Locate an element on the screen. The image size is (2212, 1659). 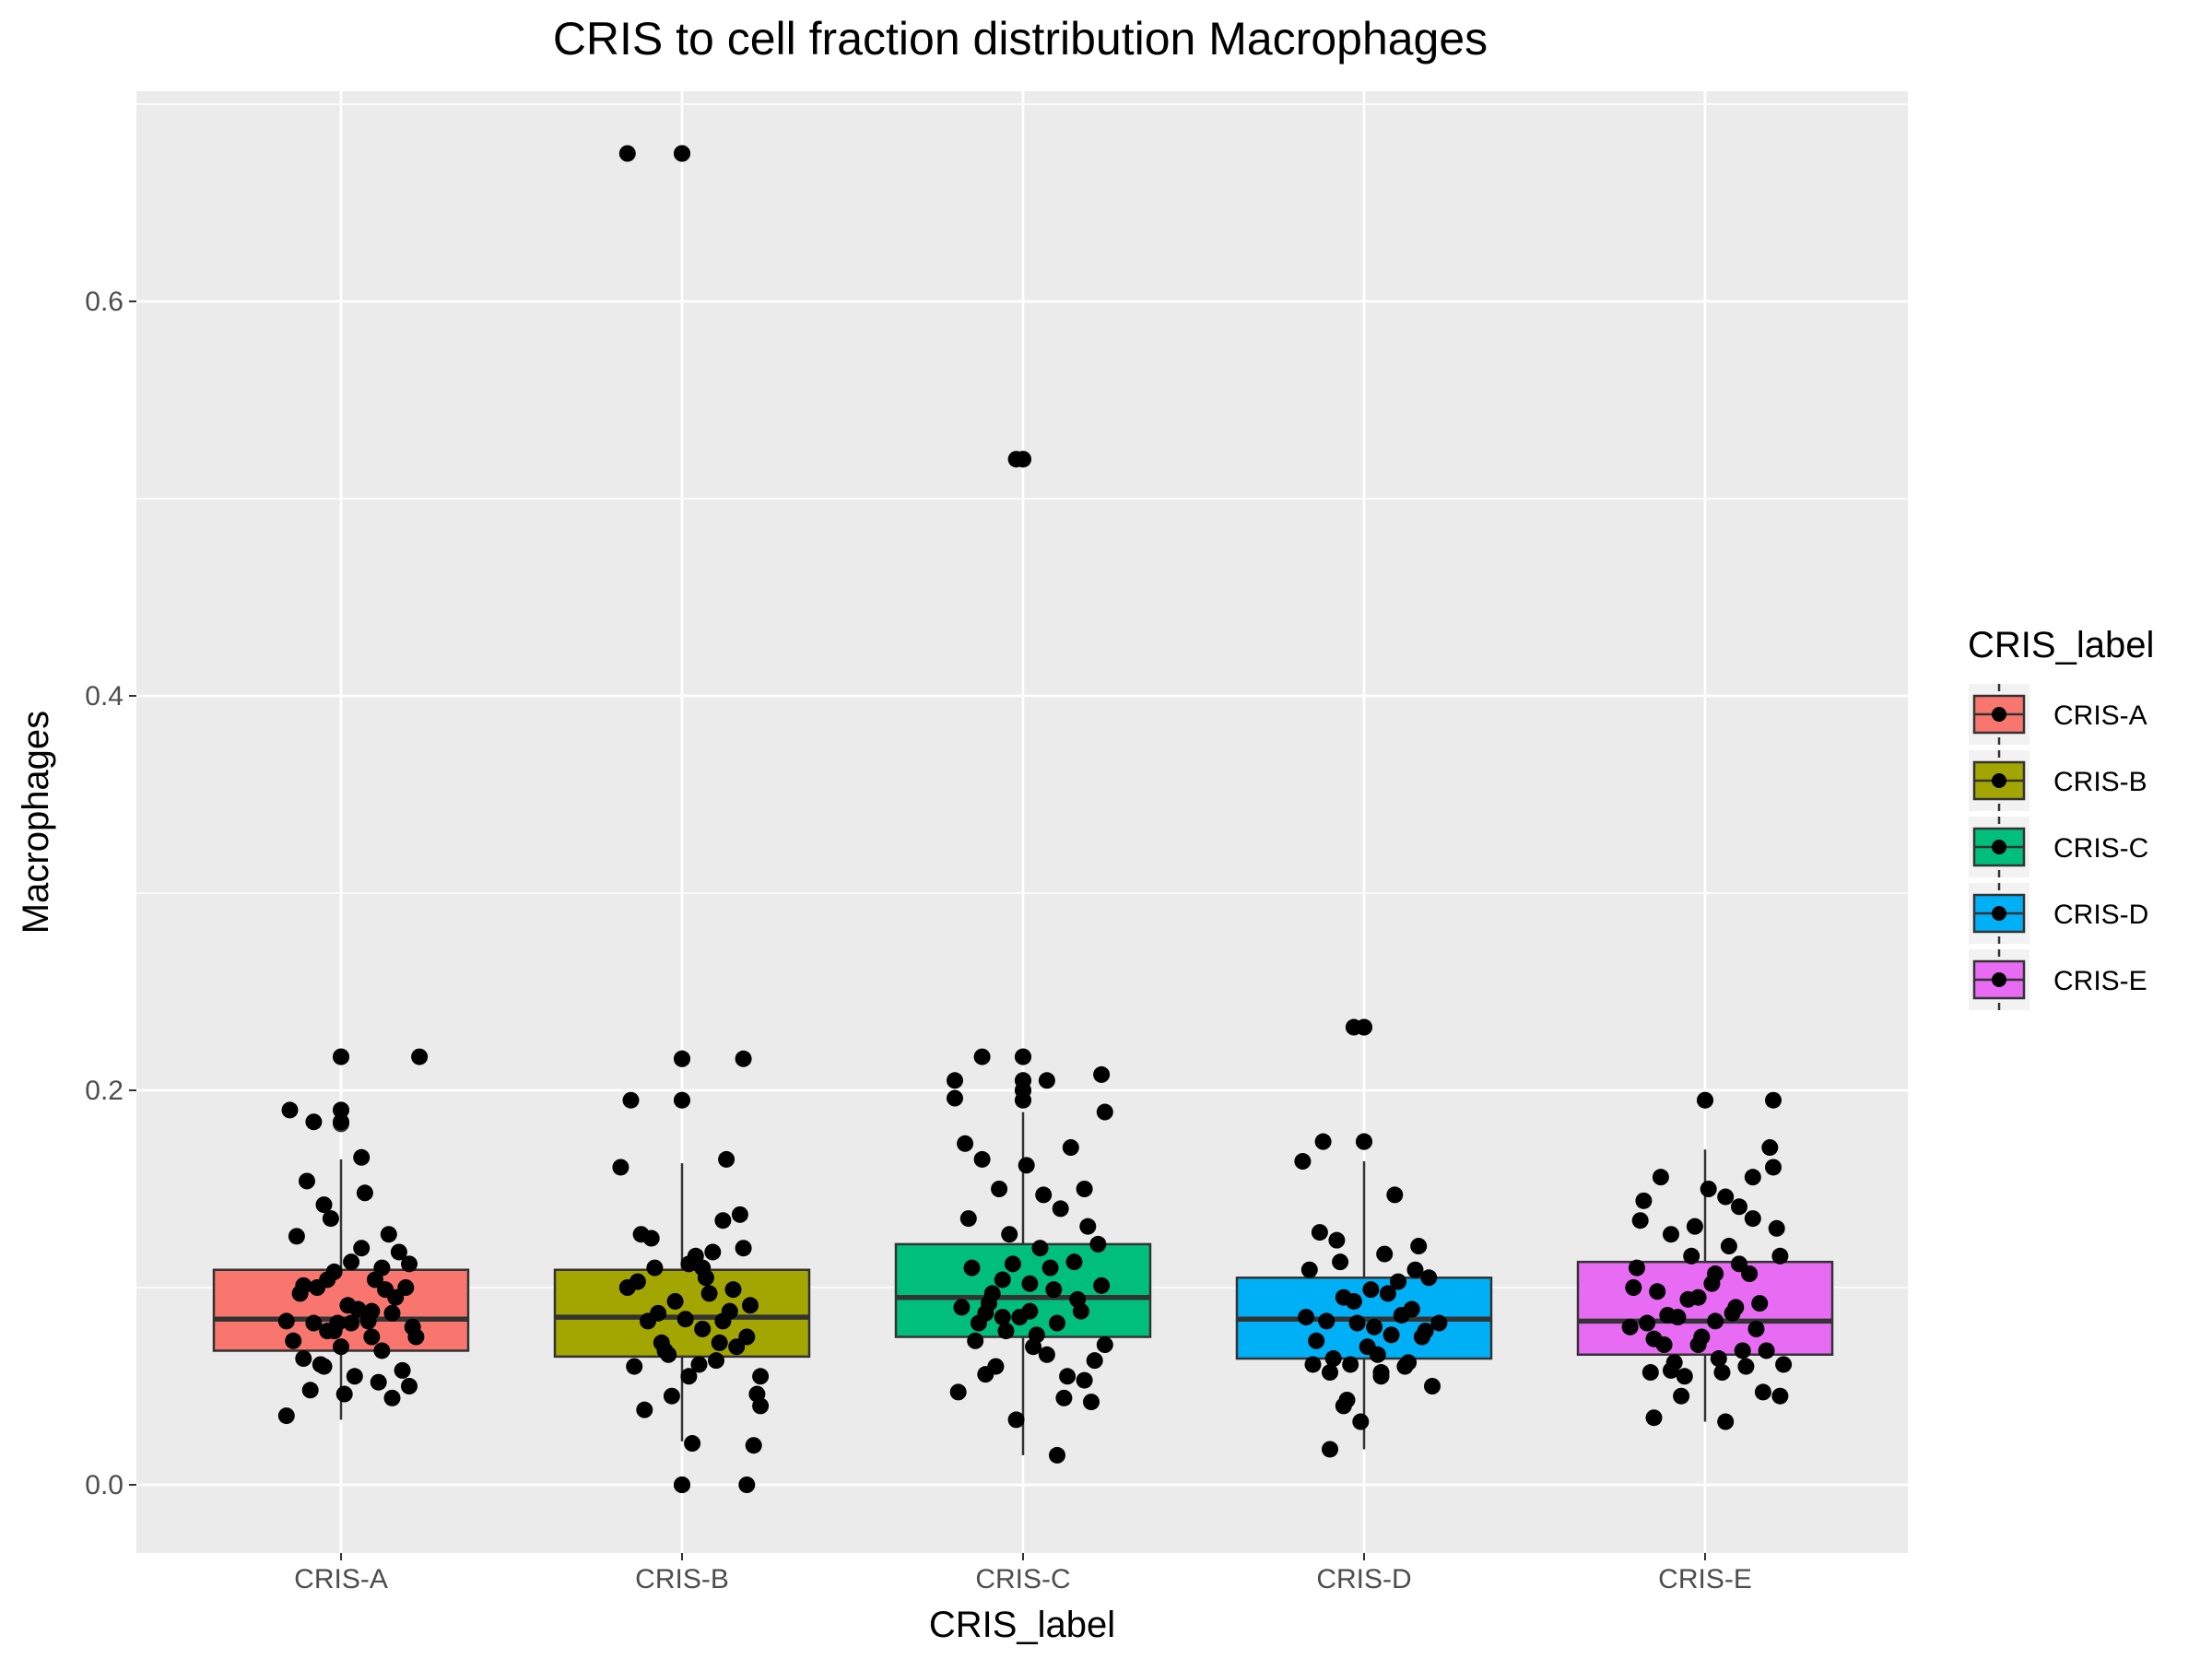
y-axis-title: Macrophages is located at coordinates (36, 822).